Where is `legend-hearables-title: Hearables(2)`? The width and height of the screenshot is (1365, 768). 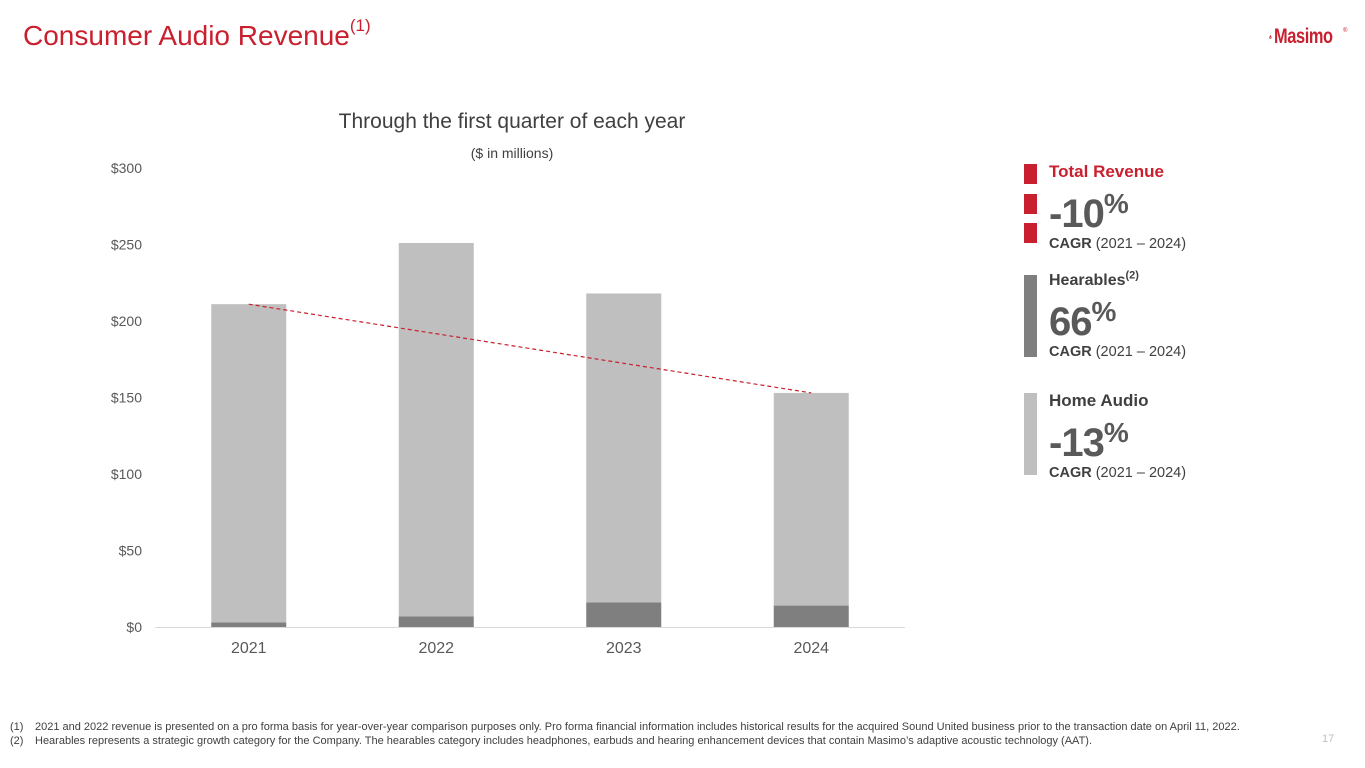 legend-hearables-title: Hearables(2) is located at coordinates (1117, 279).